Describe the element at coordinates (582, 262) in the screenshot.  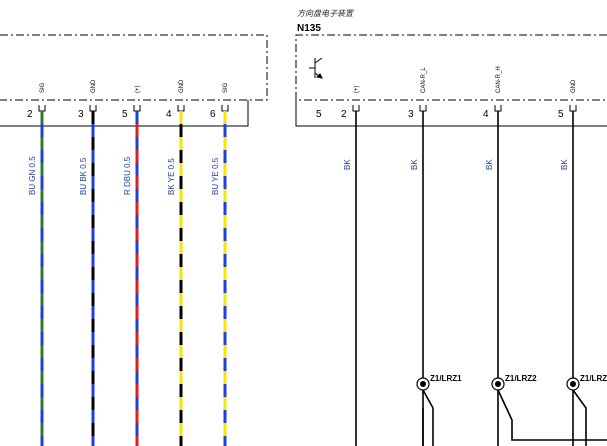
I see `right-wire-5: GND 5 BK Z1/LRZ` at that location.